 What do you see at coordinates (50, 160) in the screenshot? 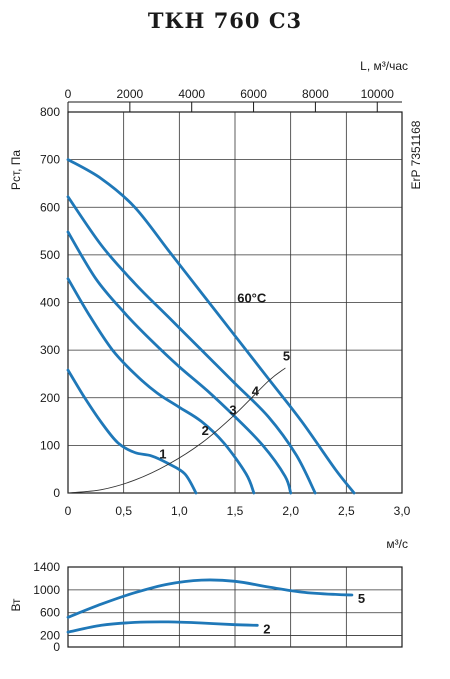
I see `y-tick-label: 700` at bounding box center [50, 160].